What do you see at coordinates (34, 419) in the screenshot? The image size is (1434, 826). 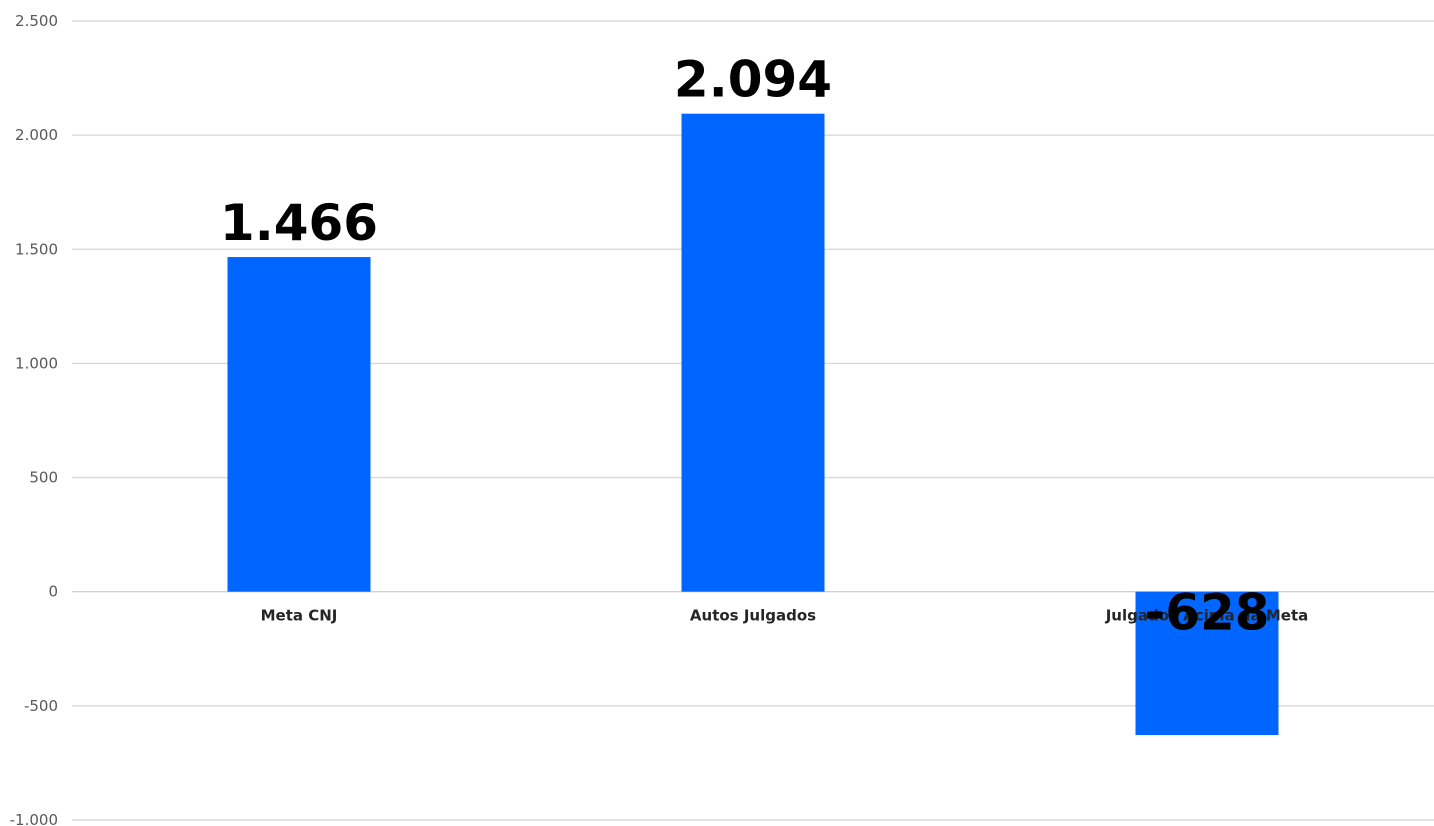 I see `y-axis-tick-labels: 2.500 2.000 1.500 1.000 500 0 -500 -1.000` at bounding box center [34, 419].